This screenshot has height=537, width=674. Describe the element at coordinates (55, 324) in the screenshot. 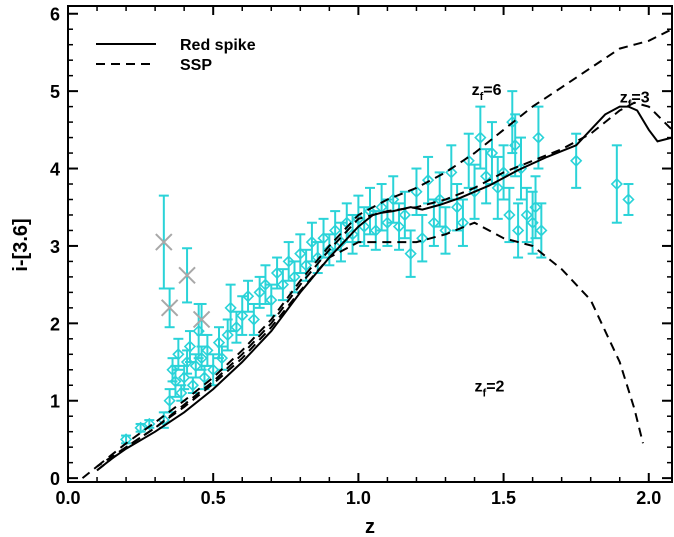

I see `y-tick-label: 2` at that location.